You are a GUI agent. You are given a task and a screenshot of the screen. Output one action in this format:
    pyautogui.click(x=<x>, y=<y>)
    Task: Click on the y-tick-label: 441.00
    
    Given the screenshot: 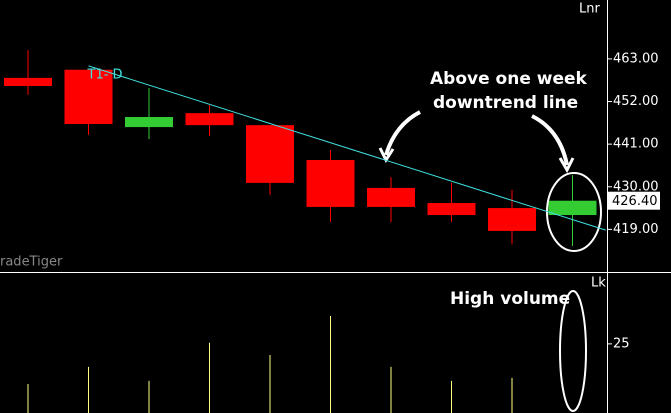 What is the action you would take?
    pyautogui.click(x=636, y=144)
    